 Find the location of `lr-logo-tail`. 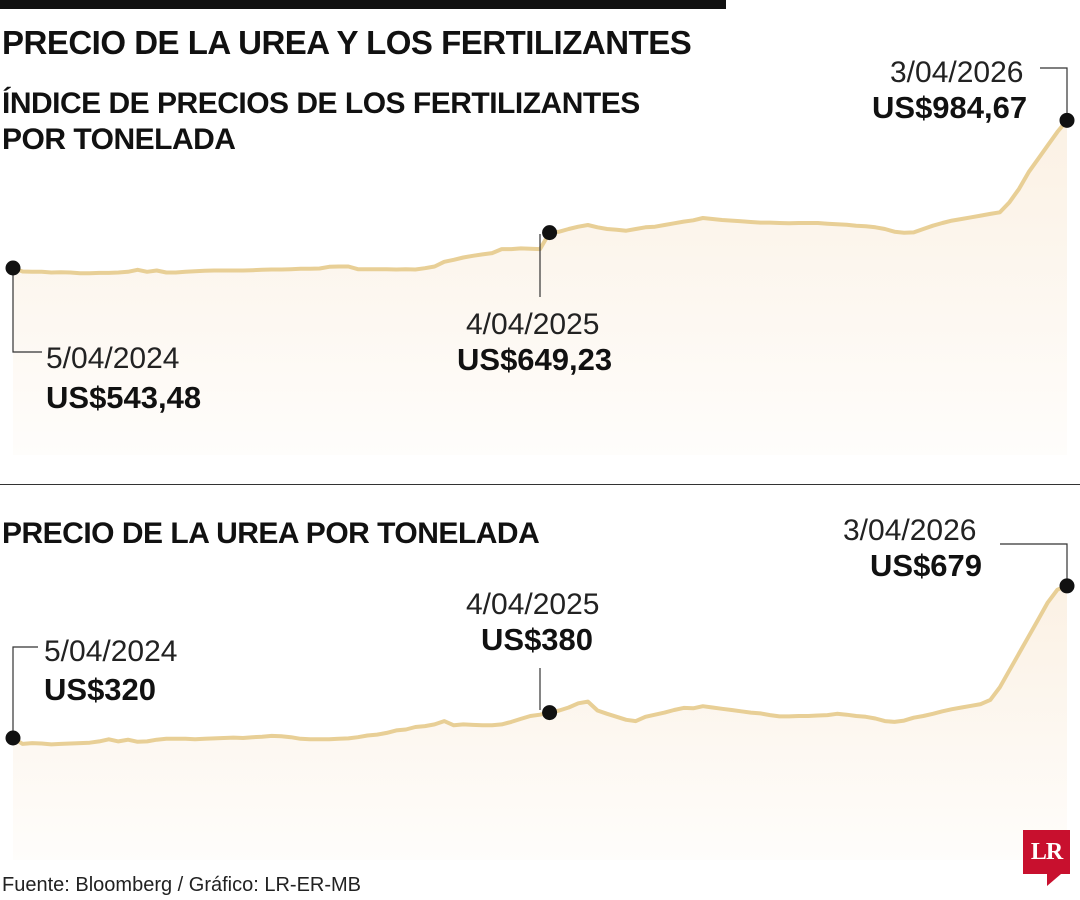

lr-logo-tail is located at coordinates (1054, 880).